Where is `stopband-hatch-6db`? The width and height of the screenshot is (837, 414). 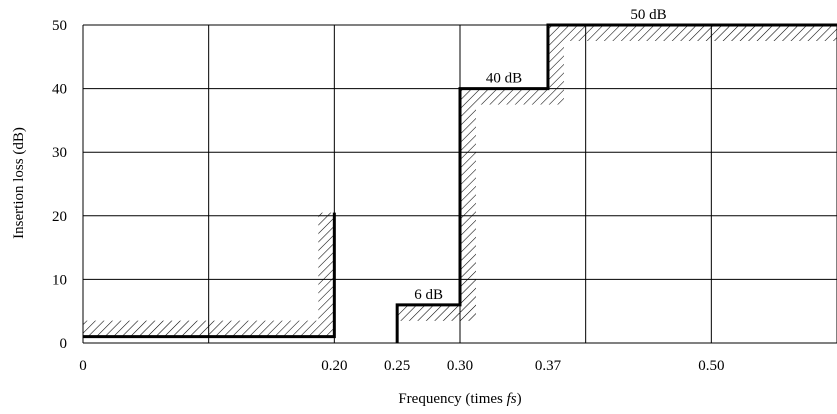
stopband-hatch-6db is located at coordinates (428, 312).